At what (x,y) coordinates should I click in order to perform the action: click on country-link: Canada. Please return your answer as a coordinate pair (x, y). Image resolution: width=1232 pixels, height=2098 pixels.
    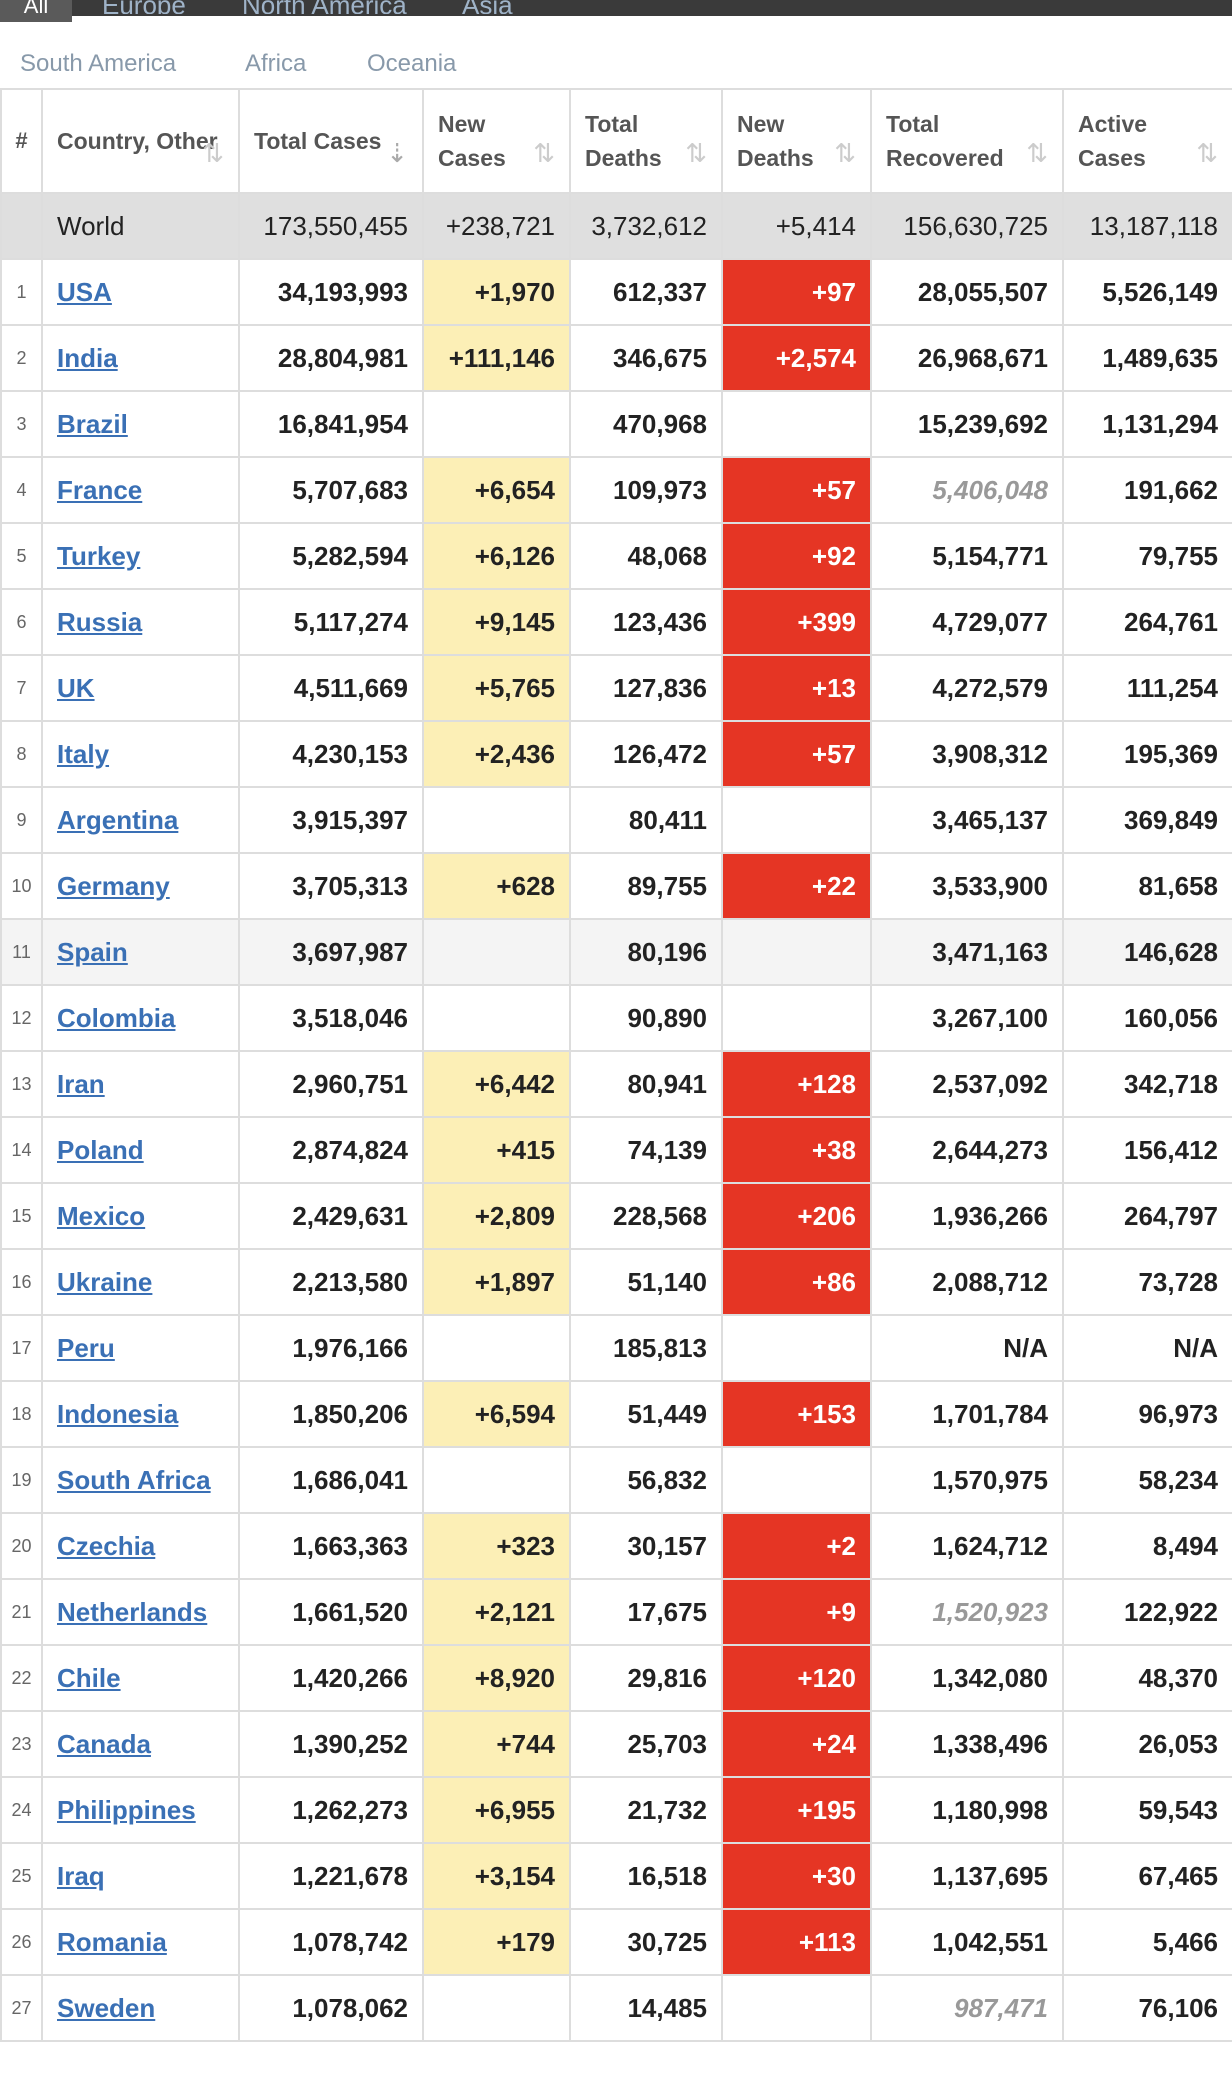
    Looking at the image, I should click on (104, 1743).